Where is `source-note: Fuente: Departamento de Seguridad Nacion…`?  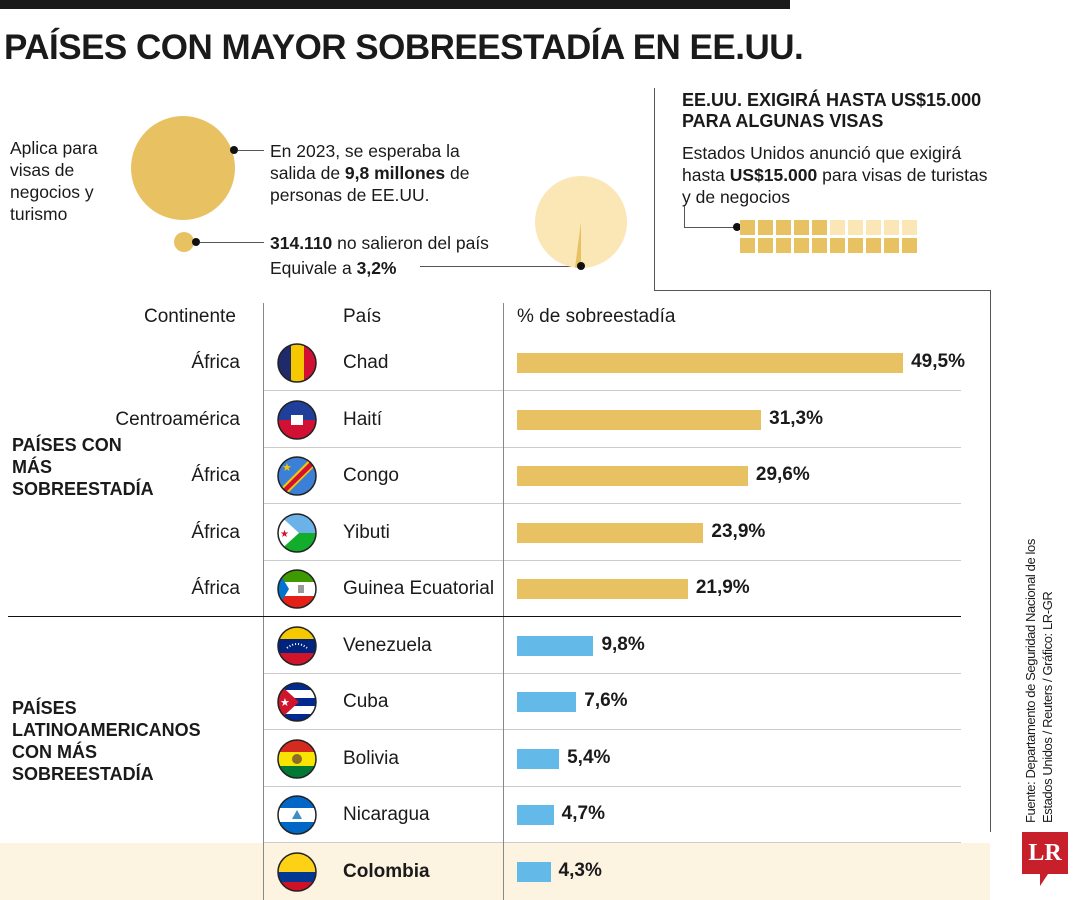
source-note: Fuente: Departamento de Seguridad Nacion… is located at coordinates (1039, 681).